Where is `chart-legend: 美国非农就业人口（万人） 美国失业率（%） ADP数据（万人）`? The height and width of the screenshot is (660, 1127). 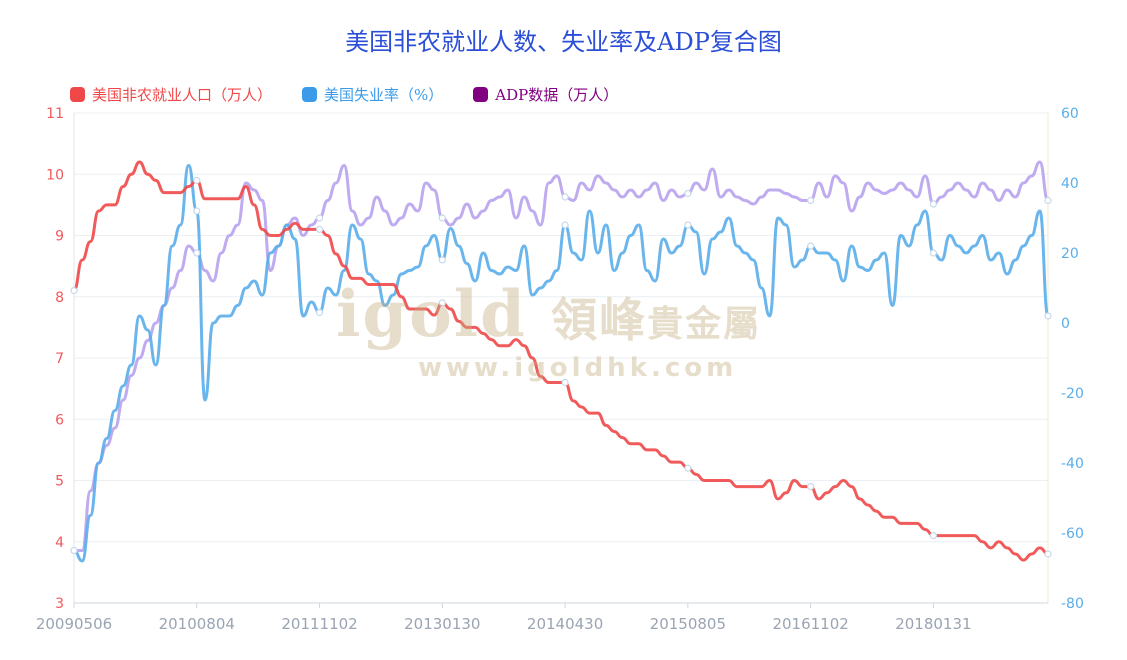 chart-legend: 美国非农就业人口（万人） 美国失业率（%） ADP数据（万人） is located at coordinates (359, 94).